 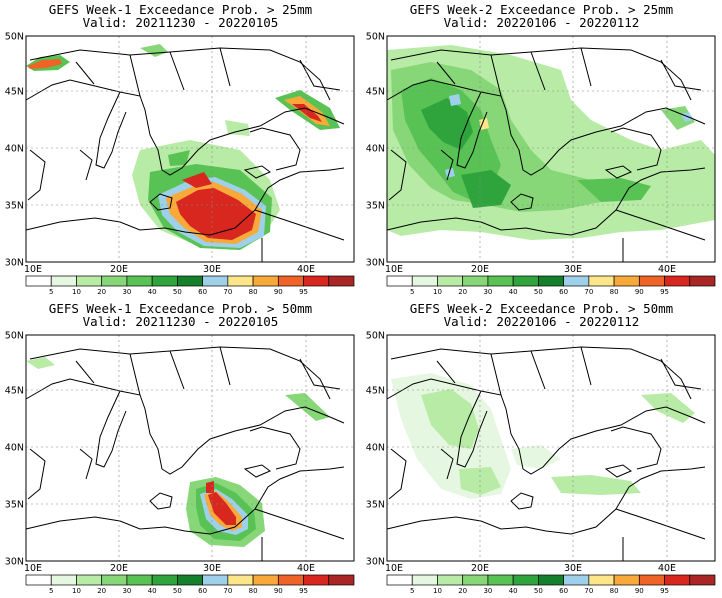 What do you see at coordinates (375, 391) in the screenshot?
I see `latitude-label: 45N` at bounding box center [375, 391].